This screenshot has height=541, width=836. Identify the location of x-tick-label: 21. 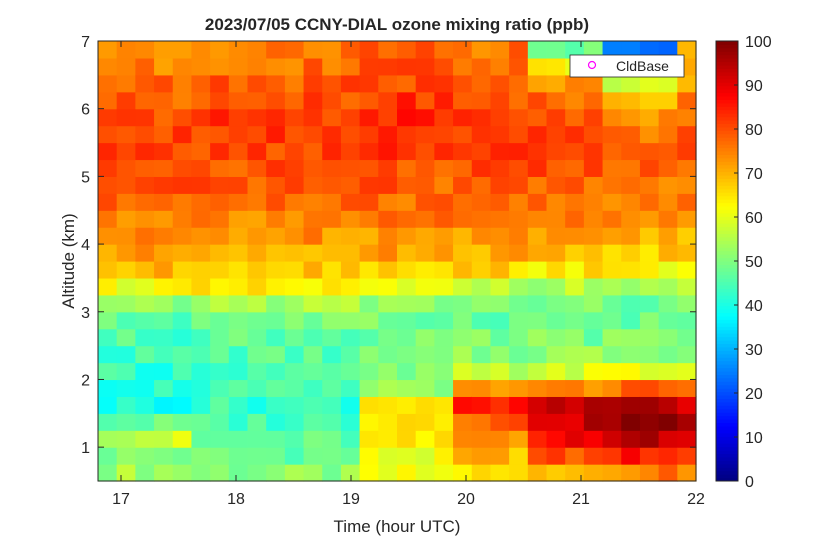
(581, 499).